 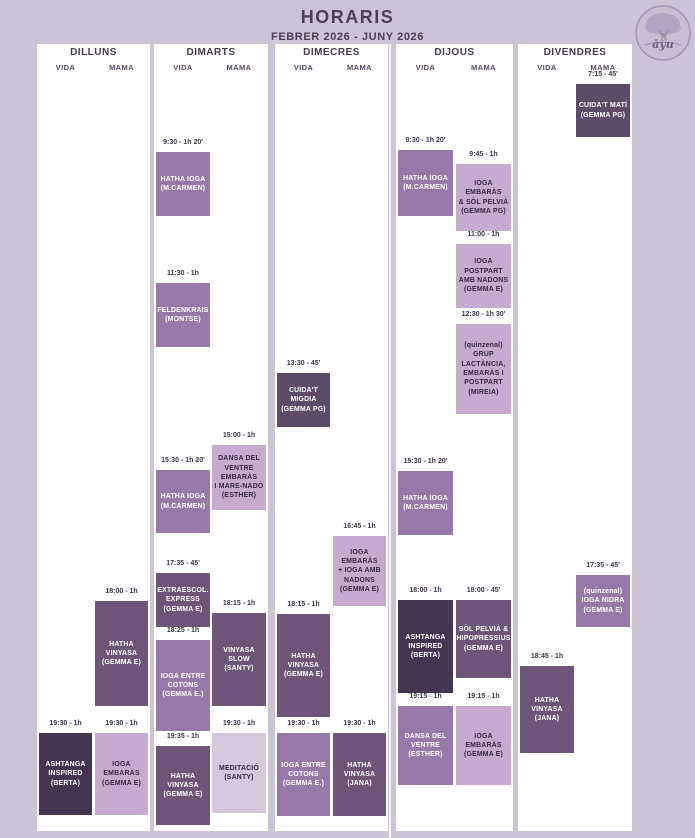 I want to click on event-block: IOGA POSTPART AMB NADONS (GEMMA E), so click(x=483, y=276).